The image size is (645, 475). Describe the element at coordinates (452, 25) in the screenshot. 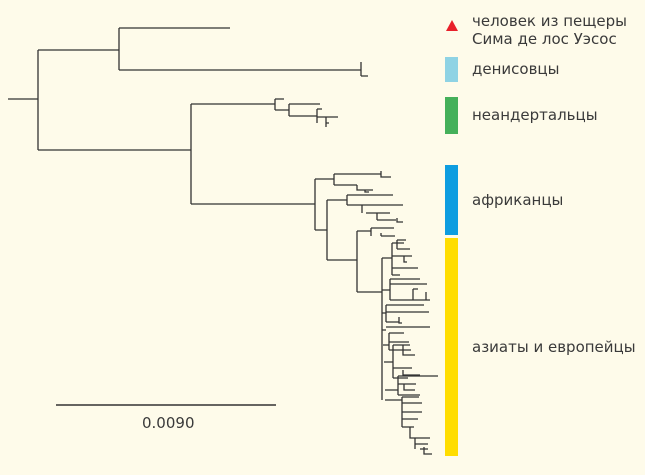

I see `triangle-icon` at that location.